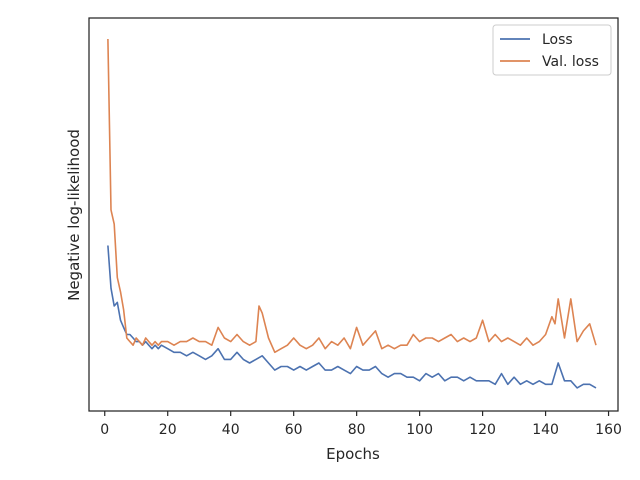  I want to click on x-tick-label-160: 160, so click(608, 430).